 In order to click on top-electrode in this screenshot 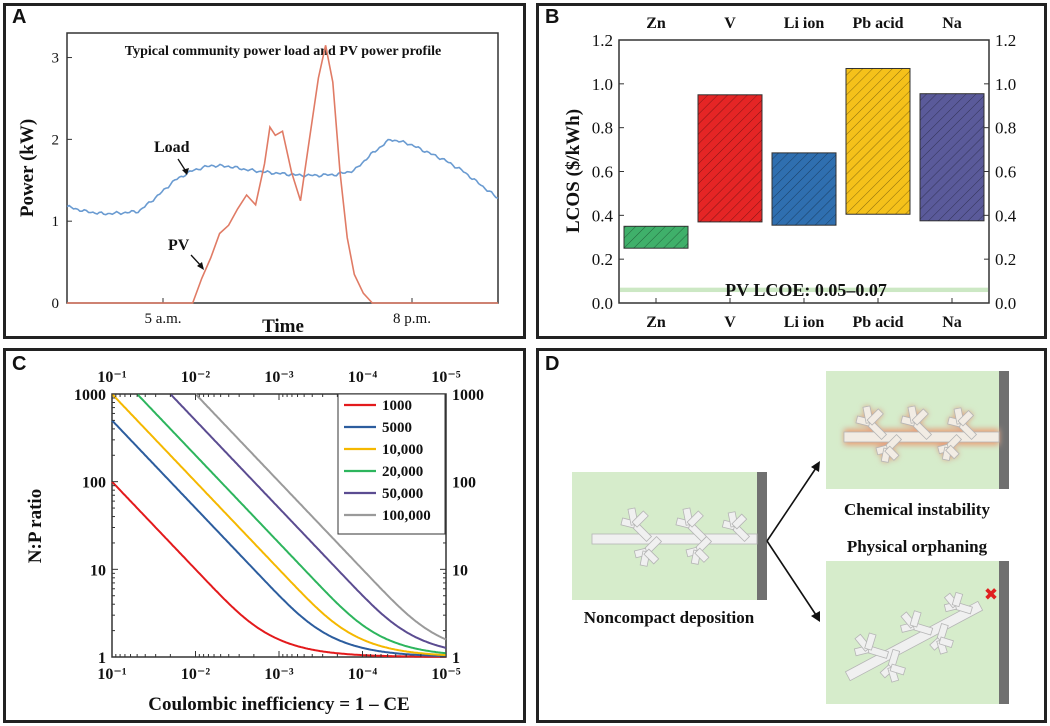, I will do `click(1004, 430)`.